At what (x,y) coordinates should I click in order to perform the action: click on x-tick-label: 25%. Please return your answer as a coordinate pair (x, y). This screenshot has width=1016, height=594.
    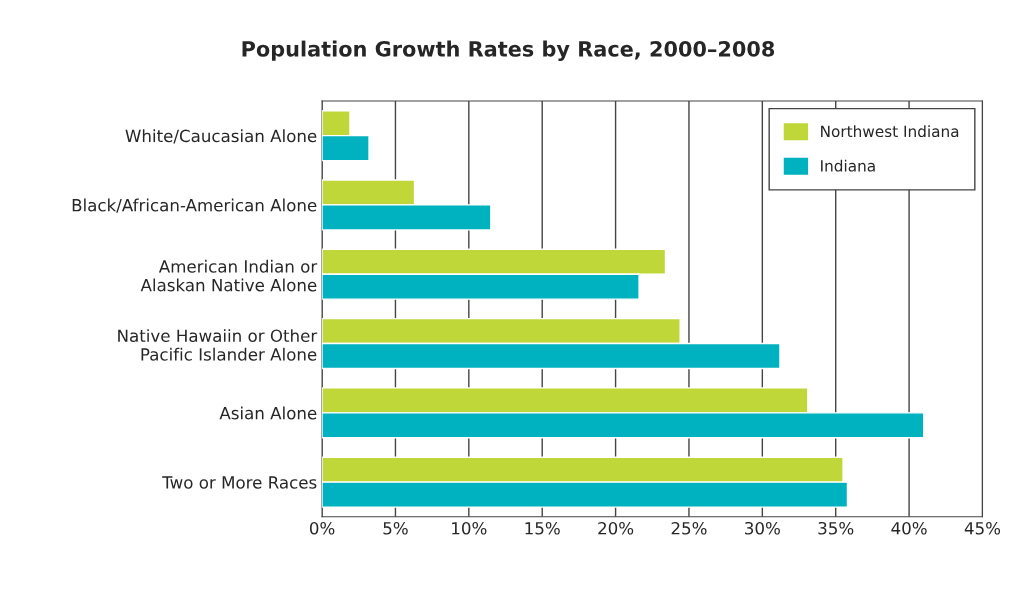
    Looking at the image, I should click on (689, 528).